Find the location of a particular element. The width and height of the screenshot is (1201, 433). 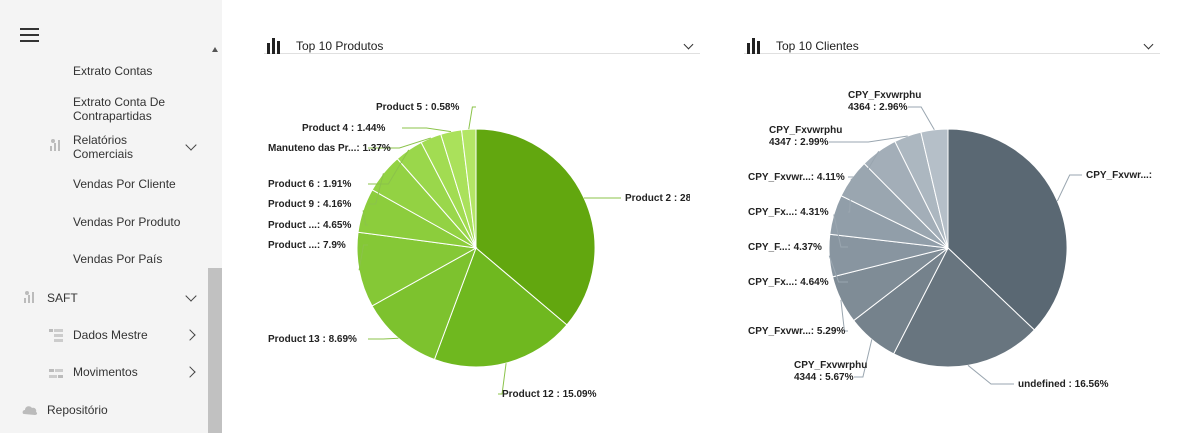

sidebar-item-dados-mestre: Dados Mestre is located at coordinates (110, 335).